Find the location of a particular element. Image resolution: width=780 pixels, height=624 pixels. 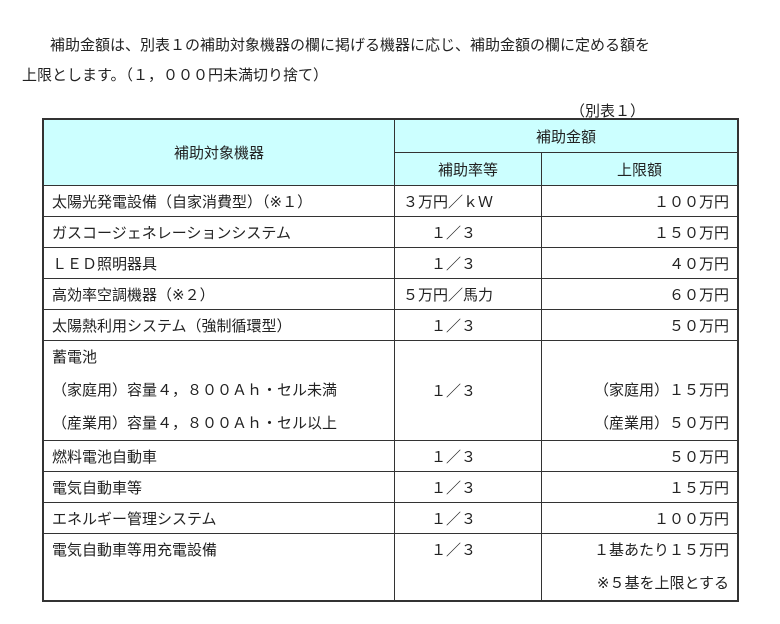

equipment-cell: 太陽光発電設備（自家消費型）（※１） is located at coordinates (218, 201).